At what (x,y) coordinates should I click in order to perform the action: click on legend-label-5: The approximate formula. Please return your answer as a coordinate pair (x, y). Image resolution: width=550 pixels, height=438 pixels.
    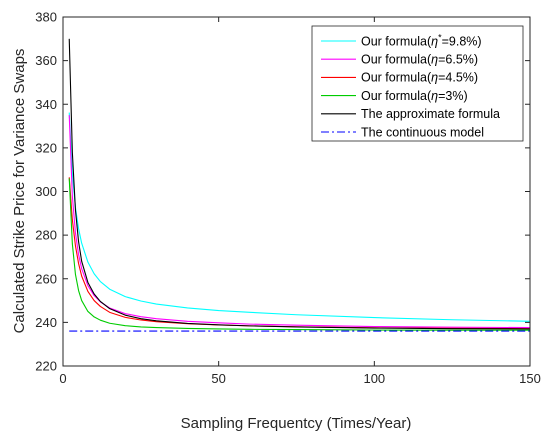
    Looking at the image, I should click on (430, 114).